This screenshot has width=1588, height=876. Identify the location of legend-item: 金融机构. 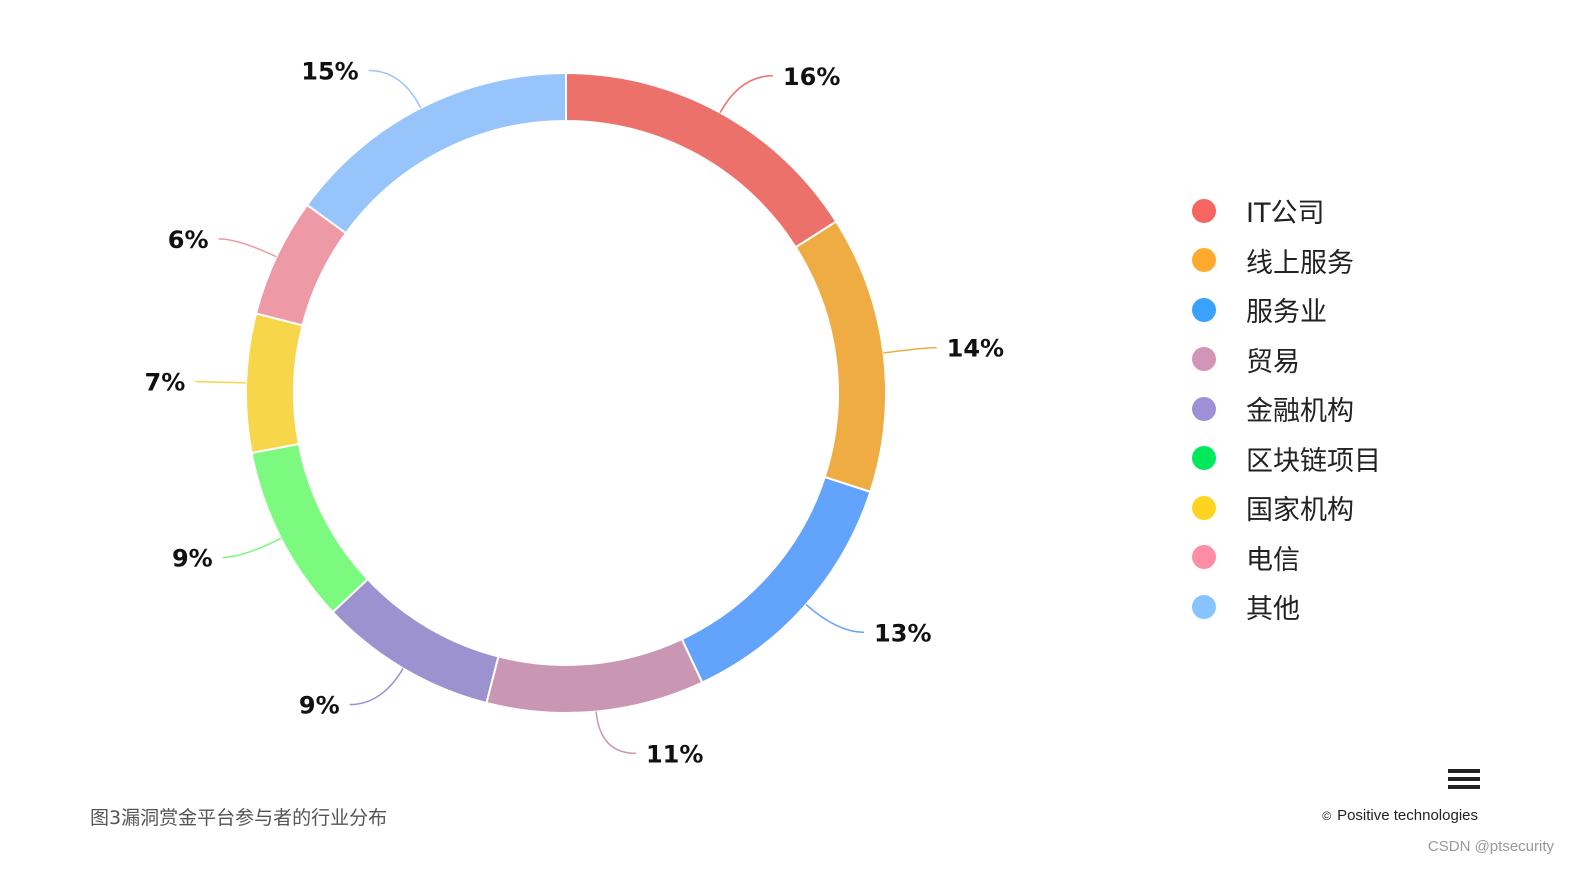
(1286, 409).